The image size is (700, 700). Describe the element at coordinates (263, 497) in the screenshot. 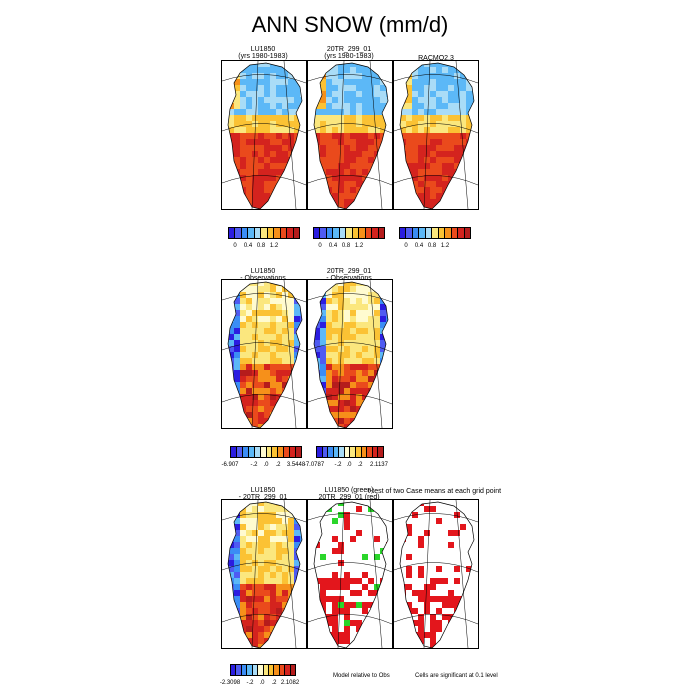

I see `panel-label-line2: - 20TR_299_01` at that location.